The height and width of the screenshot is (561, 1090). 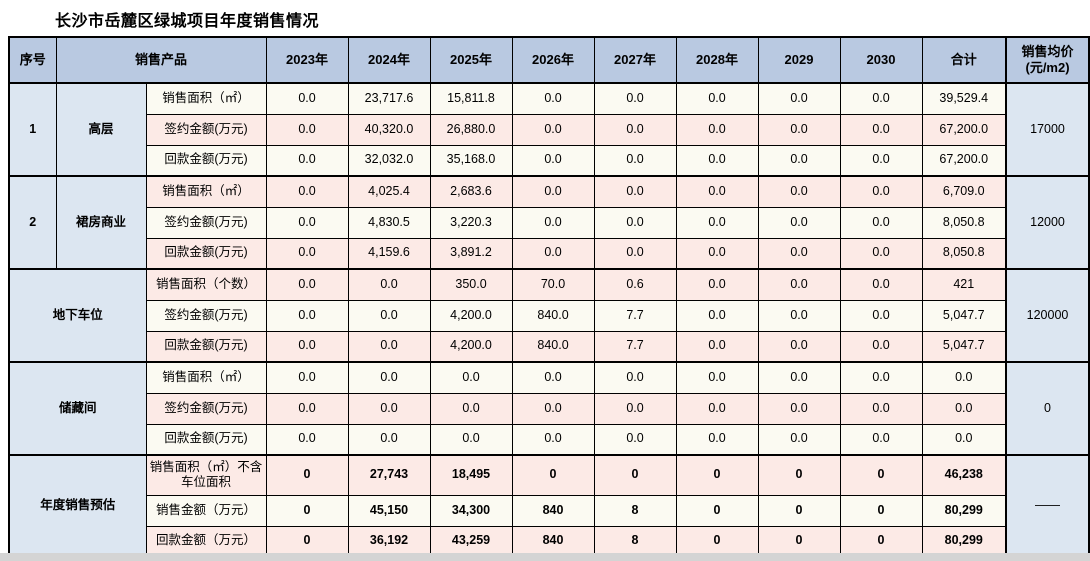 What do you see at coordinates (964, 160) in the screenshot?
I see `total-cell: 67,200.0` at bounding box center [964, 160].